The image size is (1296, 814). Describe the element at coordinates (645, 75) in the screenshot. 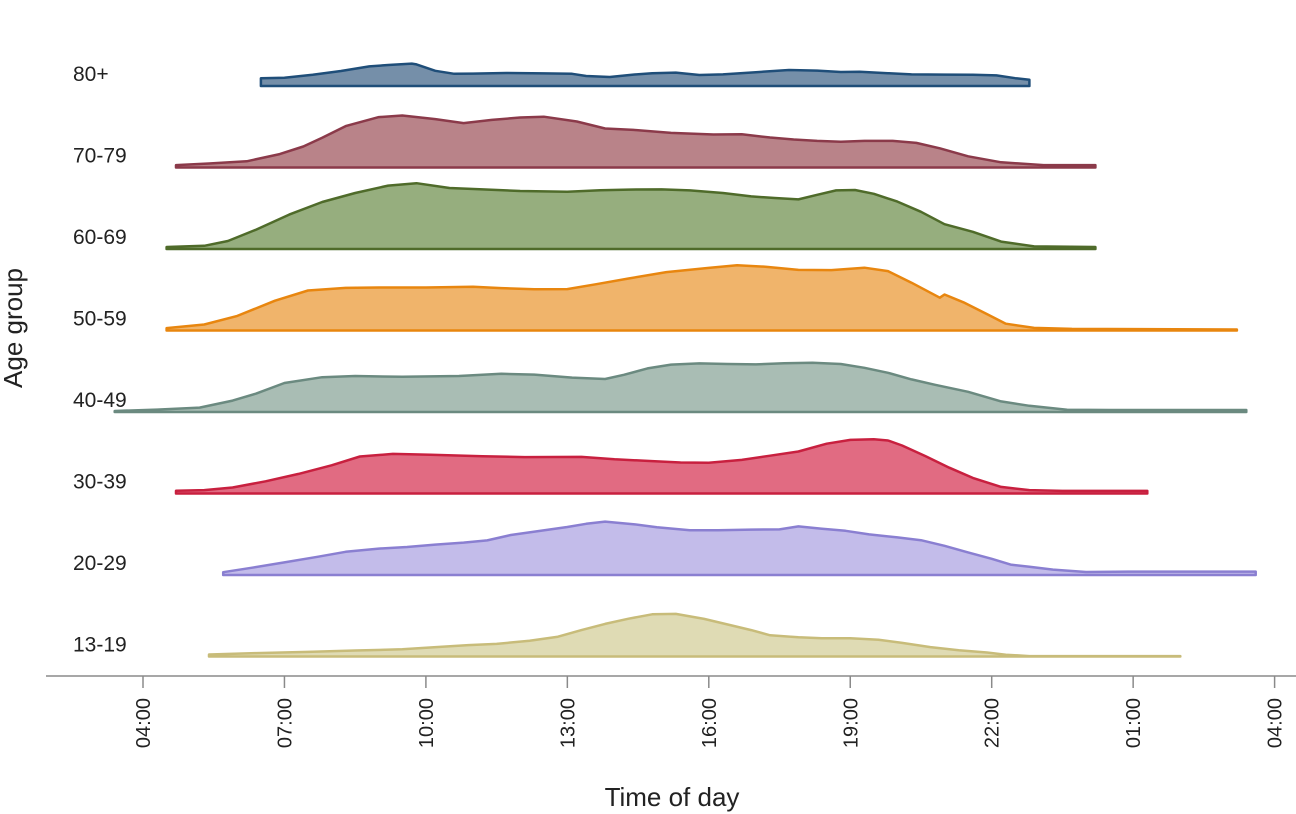

I see `ridge-80+` at that location.